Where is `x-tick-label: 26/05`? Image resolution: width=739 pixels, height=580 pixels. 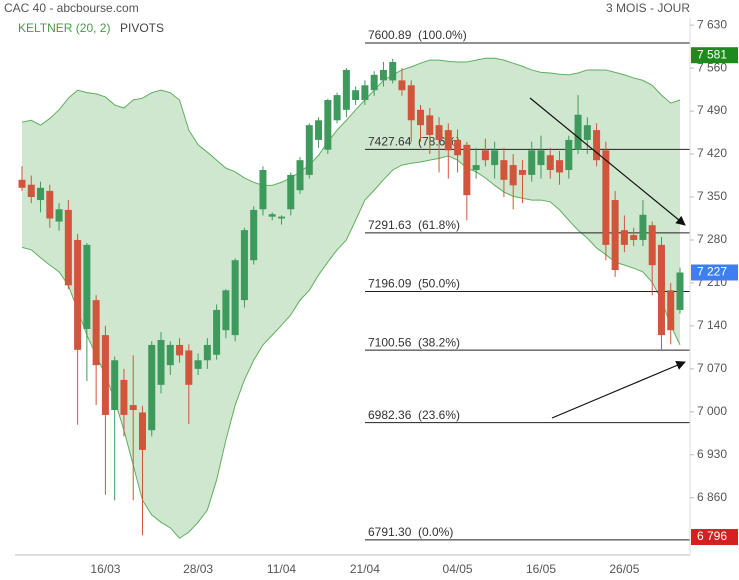
x-tick-label: 26/05 is located at coordinates (624, 569).